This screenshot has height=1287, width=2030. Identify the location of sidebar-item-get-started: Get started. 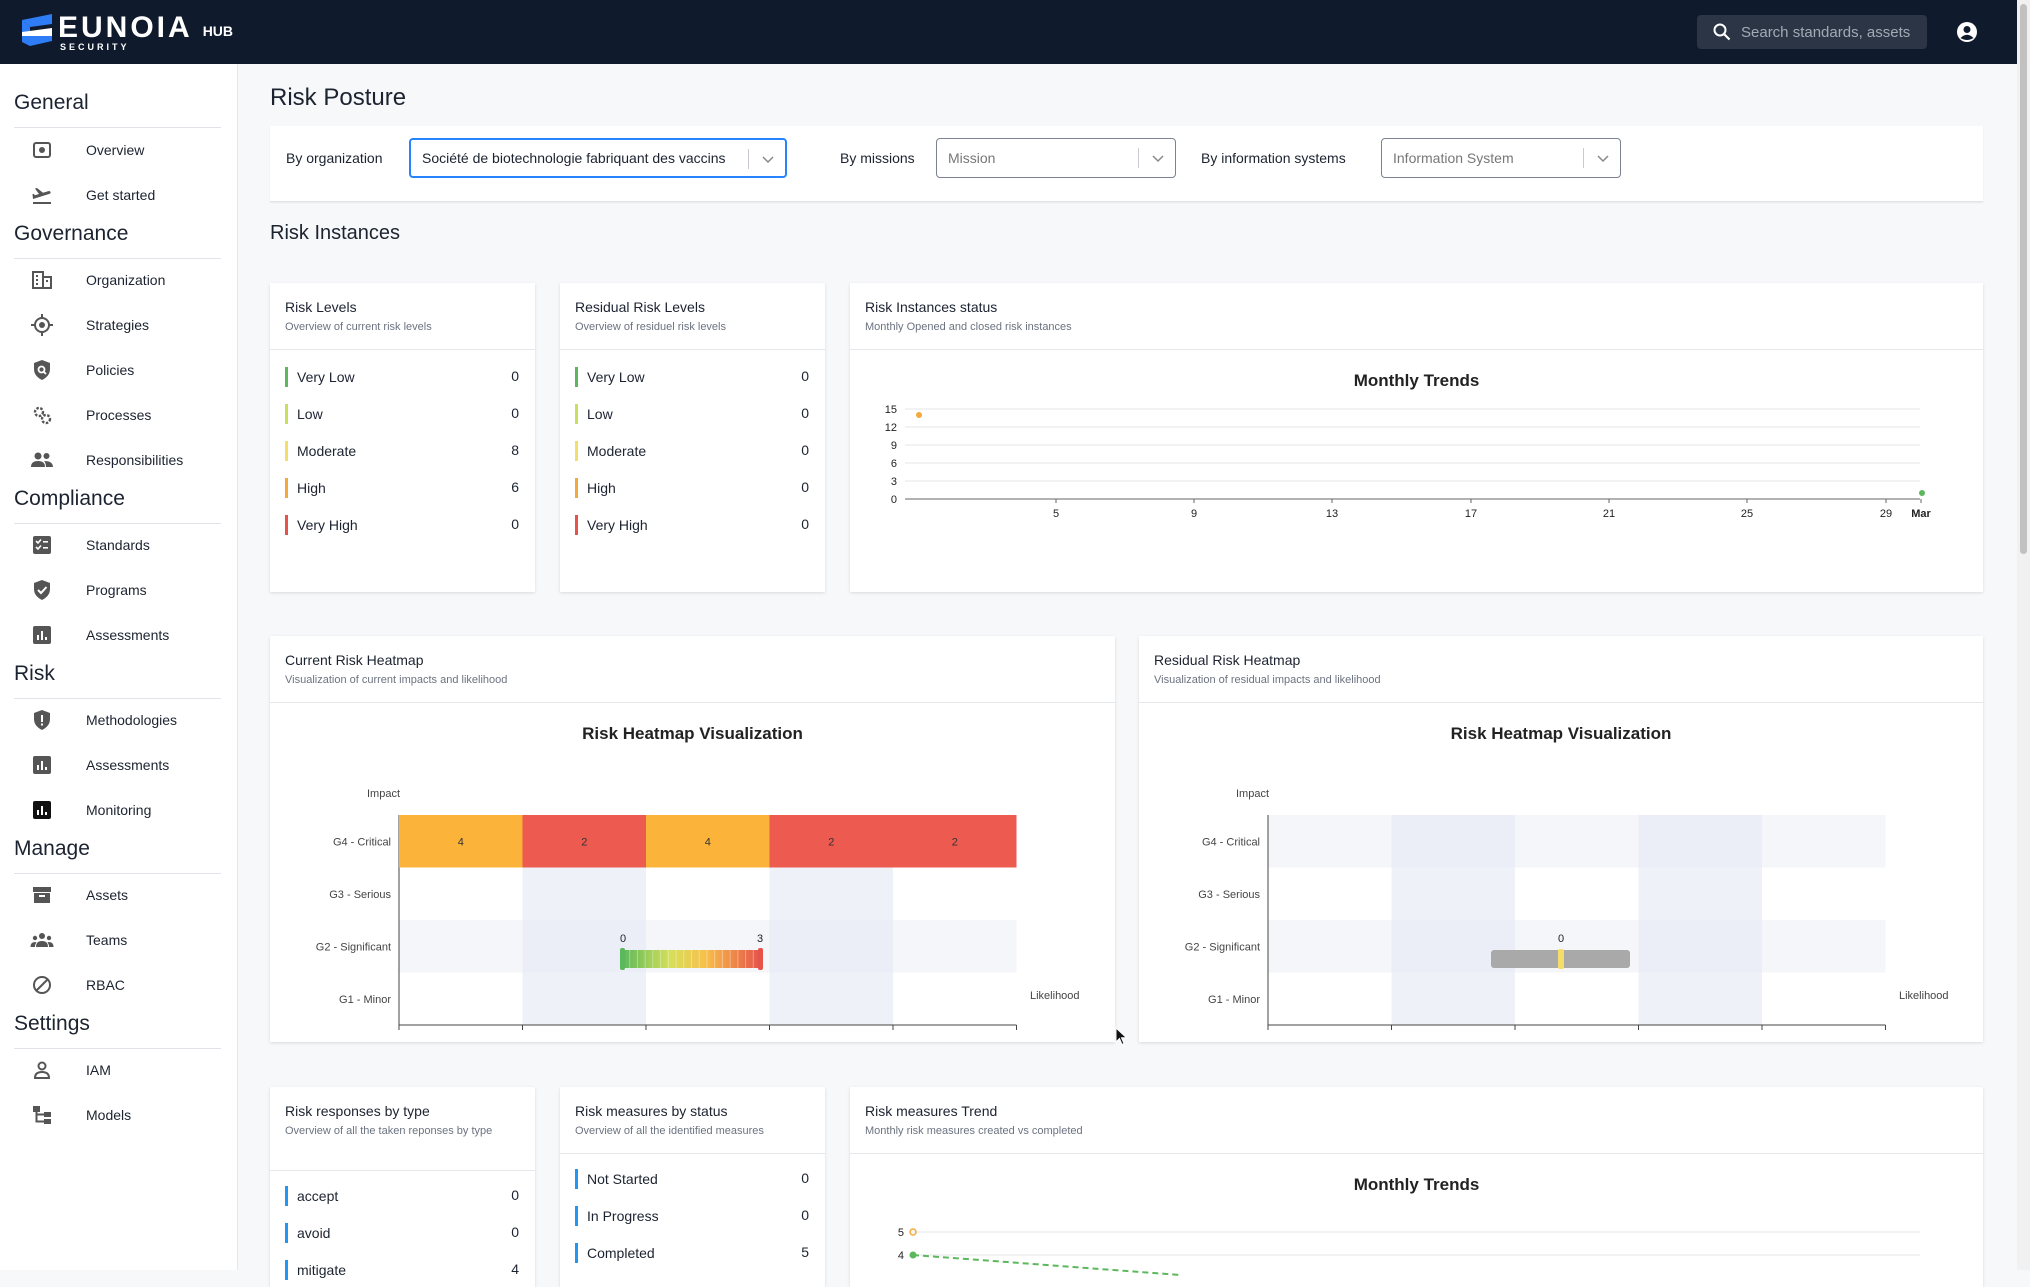
(92, 195).